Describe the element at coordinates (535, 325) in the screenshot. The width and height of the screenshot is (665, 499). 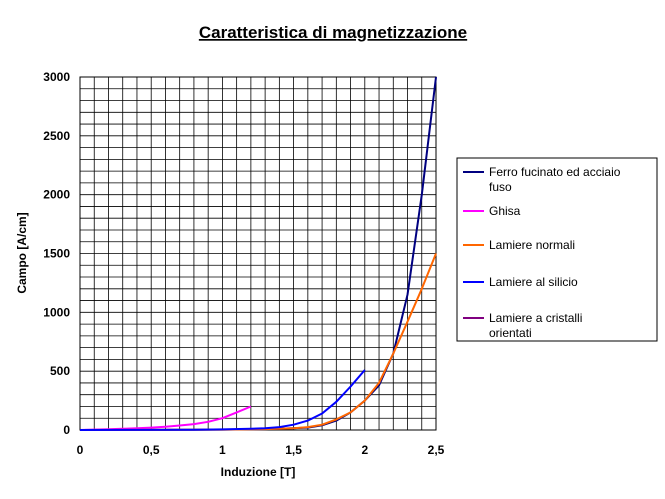
I see `legend-label: Lamiere a cristalli orientati` at that location.